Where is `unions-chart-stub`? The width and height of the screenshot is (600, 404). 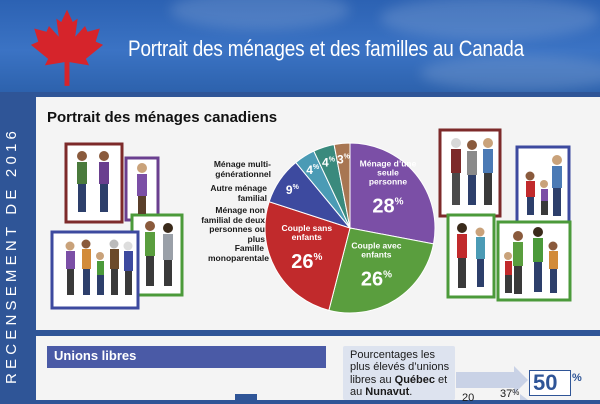
unions-chart-stub is located at coordinates (246, 397).